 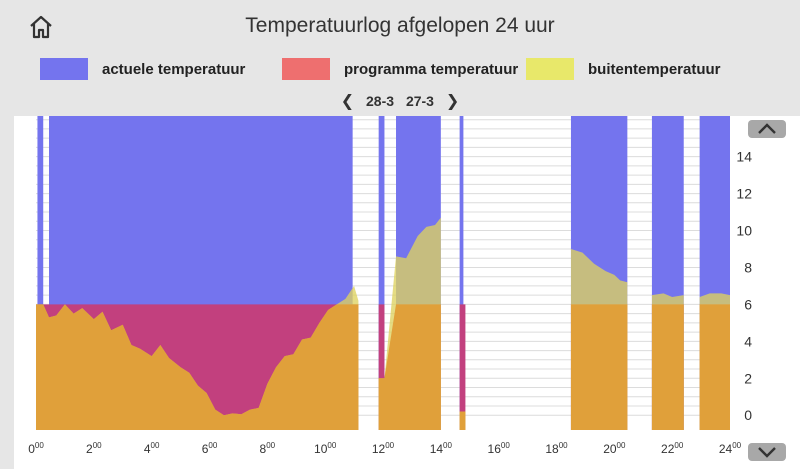 What do you see at coordinates (174, 69) in the screenshot?
I see `legend-label-actual: actuele temperatuur` at bounding box center [174, 69].